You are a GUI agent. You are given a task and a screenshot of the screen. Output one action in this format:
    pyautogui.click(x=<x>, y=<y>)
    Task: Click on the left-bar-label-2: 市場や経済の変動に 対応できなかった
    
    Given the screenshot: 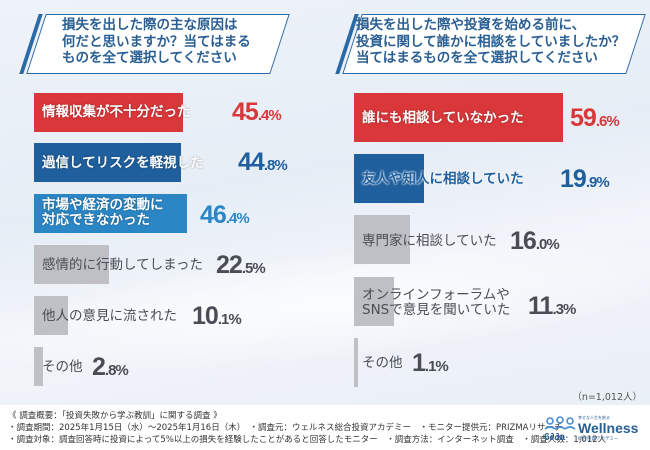 What is the action you would take?
    pyautogui.click(x=103, y=213)
    